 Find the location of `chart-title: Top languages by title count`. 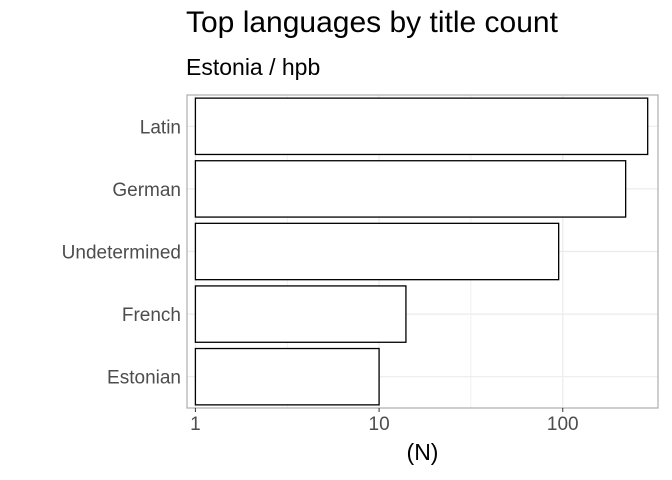

chart-title: Top languages by title count is located at coordinates (372, 22).